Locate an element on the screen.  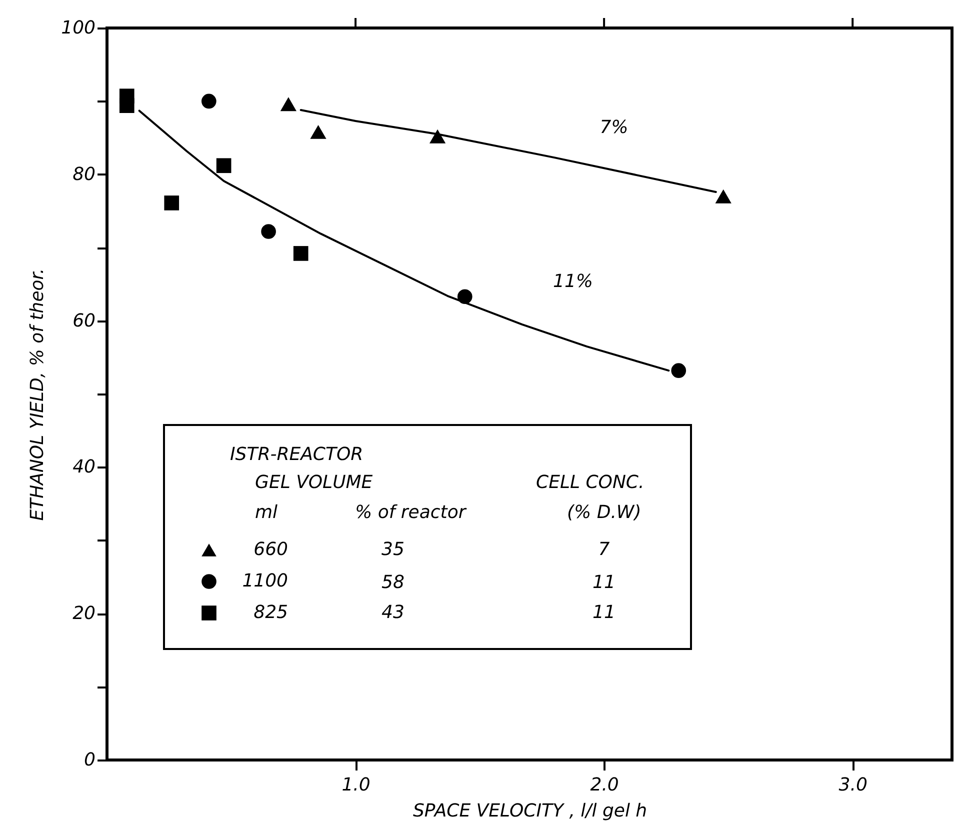
legend-label: 825 is located at coordinates (271, 612).